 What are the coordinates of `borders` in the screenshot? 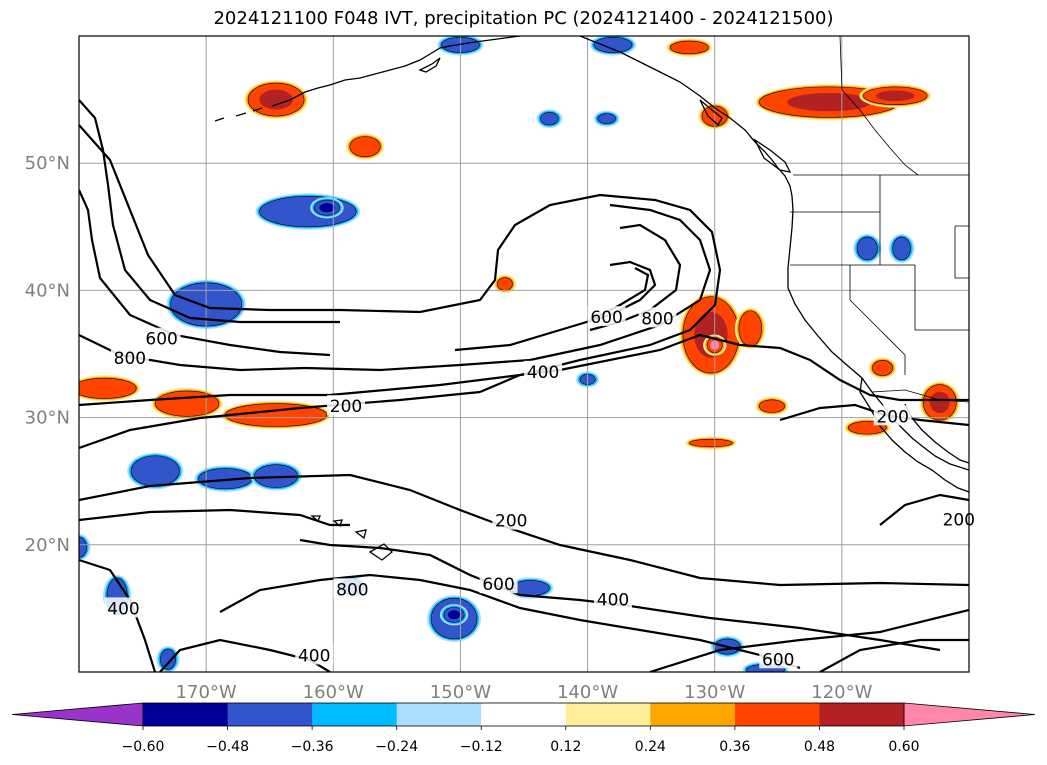 It's located at (879, 219).